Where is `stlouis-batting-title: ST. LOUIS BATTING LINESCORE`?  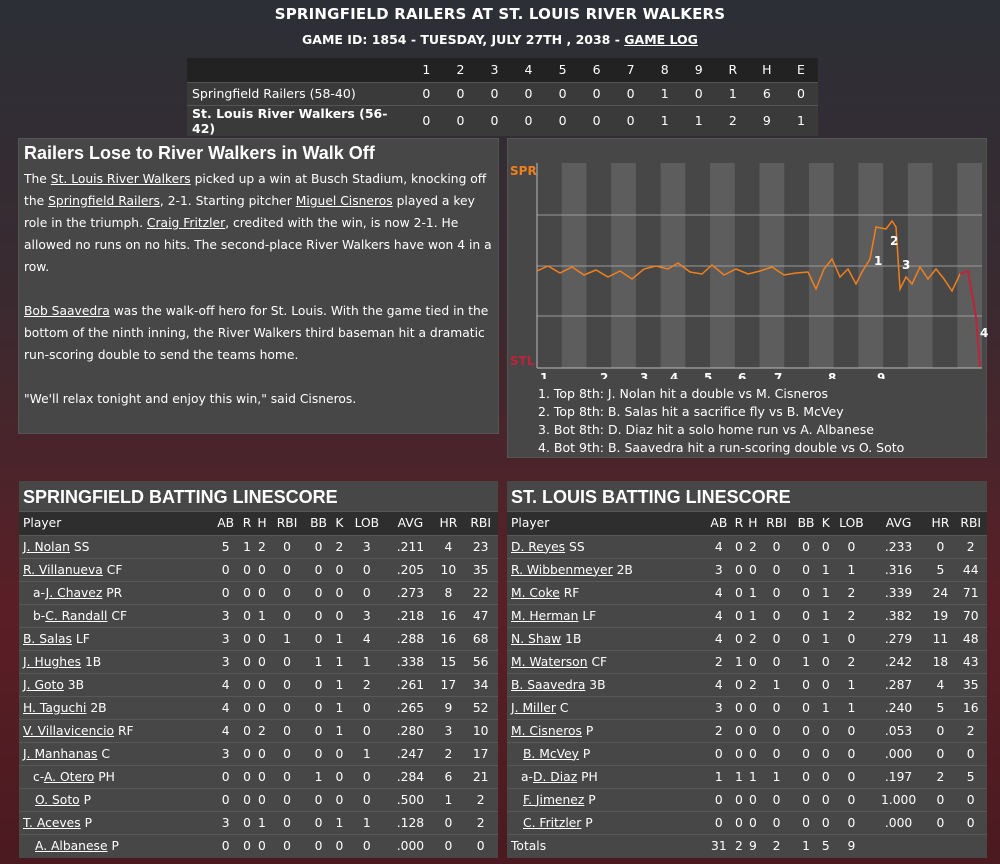
stlouis-batting-title: ST. LOUIS BATTING LINESCORE is located at coordinates (747, 496).